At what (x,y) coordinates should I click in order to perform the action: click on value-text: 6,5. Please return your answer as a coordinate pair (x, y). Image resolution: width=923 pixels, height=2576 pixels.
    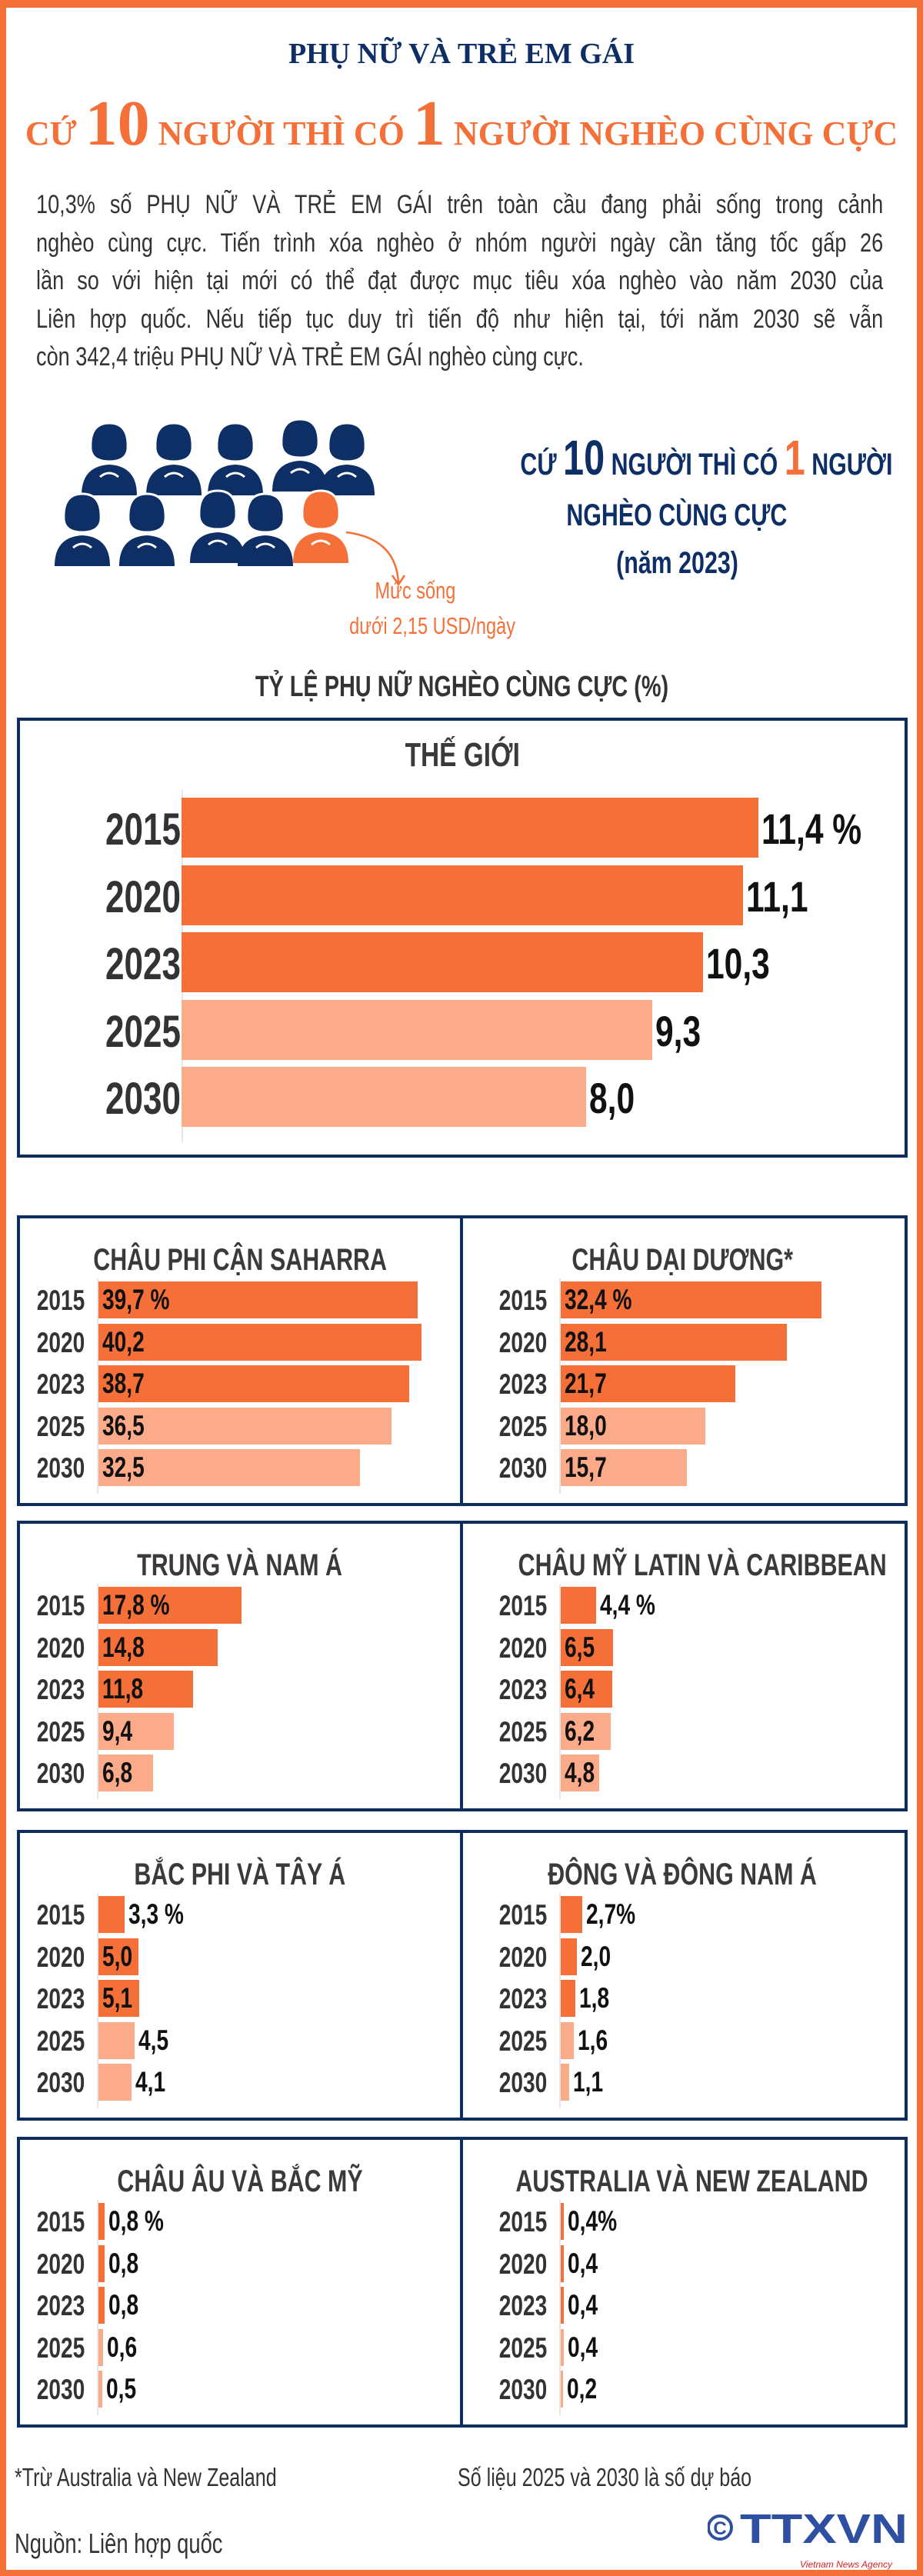
    Looking at the image, I should click on (580, 1647).